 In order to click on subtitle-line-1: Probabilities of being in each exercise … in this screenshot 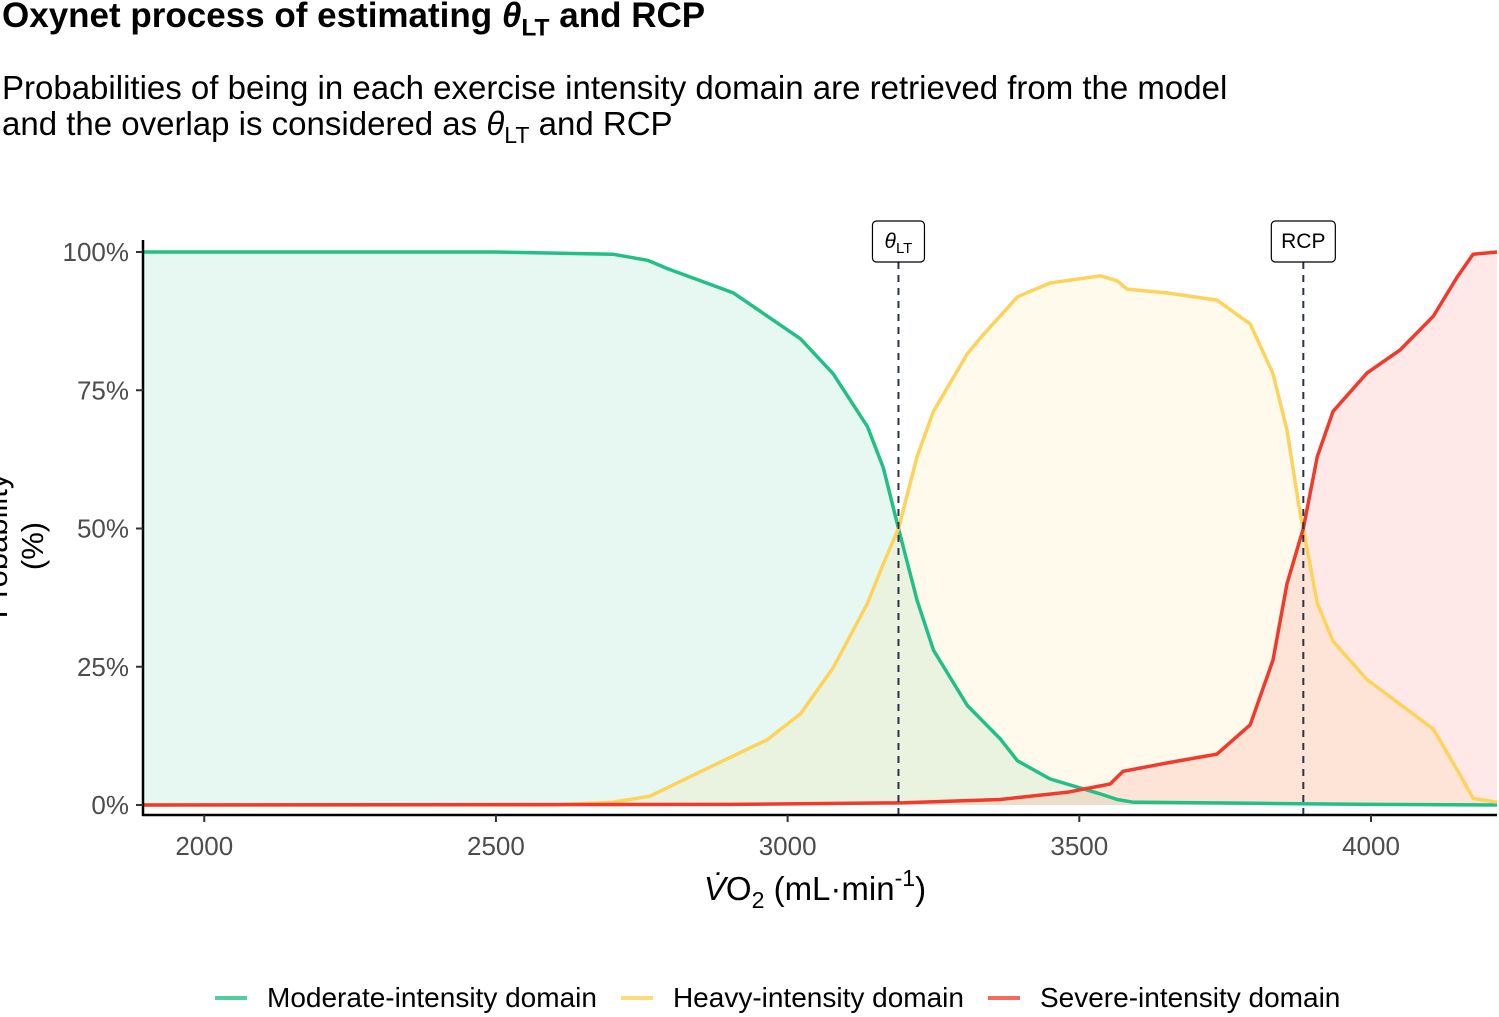, I will do `click(615, 87)`.